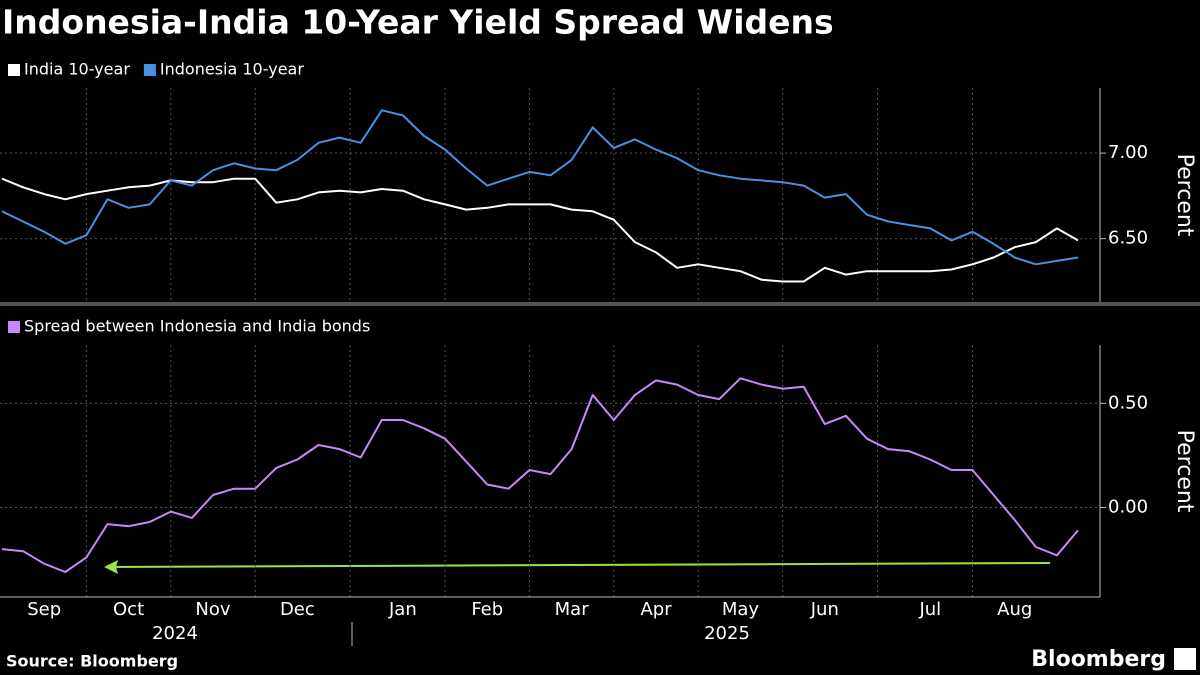 The image size is (1200, 675). I want to click on y-tick-label: 7.00, so click(1128, 152).